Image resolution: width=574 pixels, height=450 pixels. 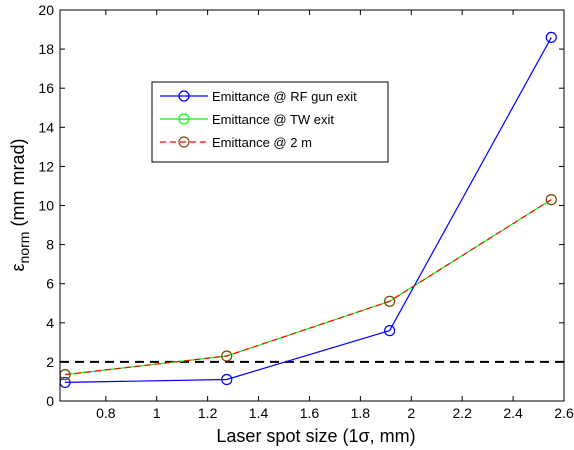 I want to click on y-axis-label-units: (mm mrad), so click(x=18, y=185).